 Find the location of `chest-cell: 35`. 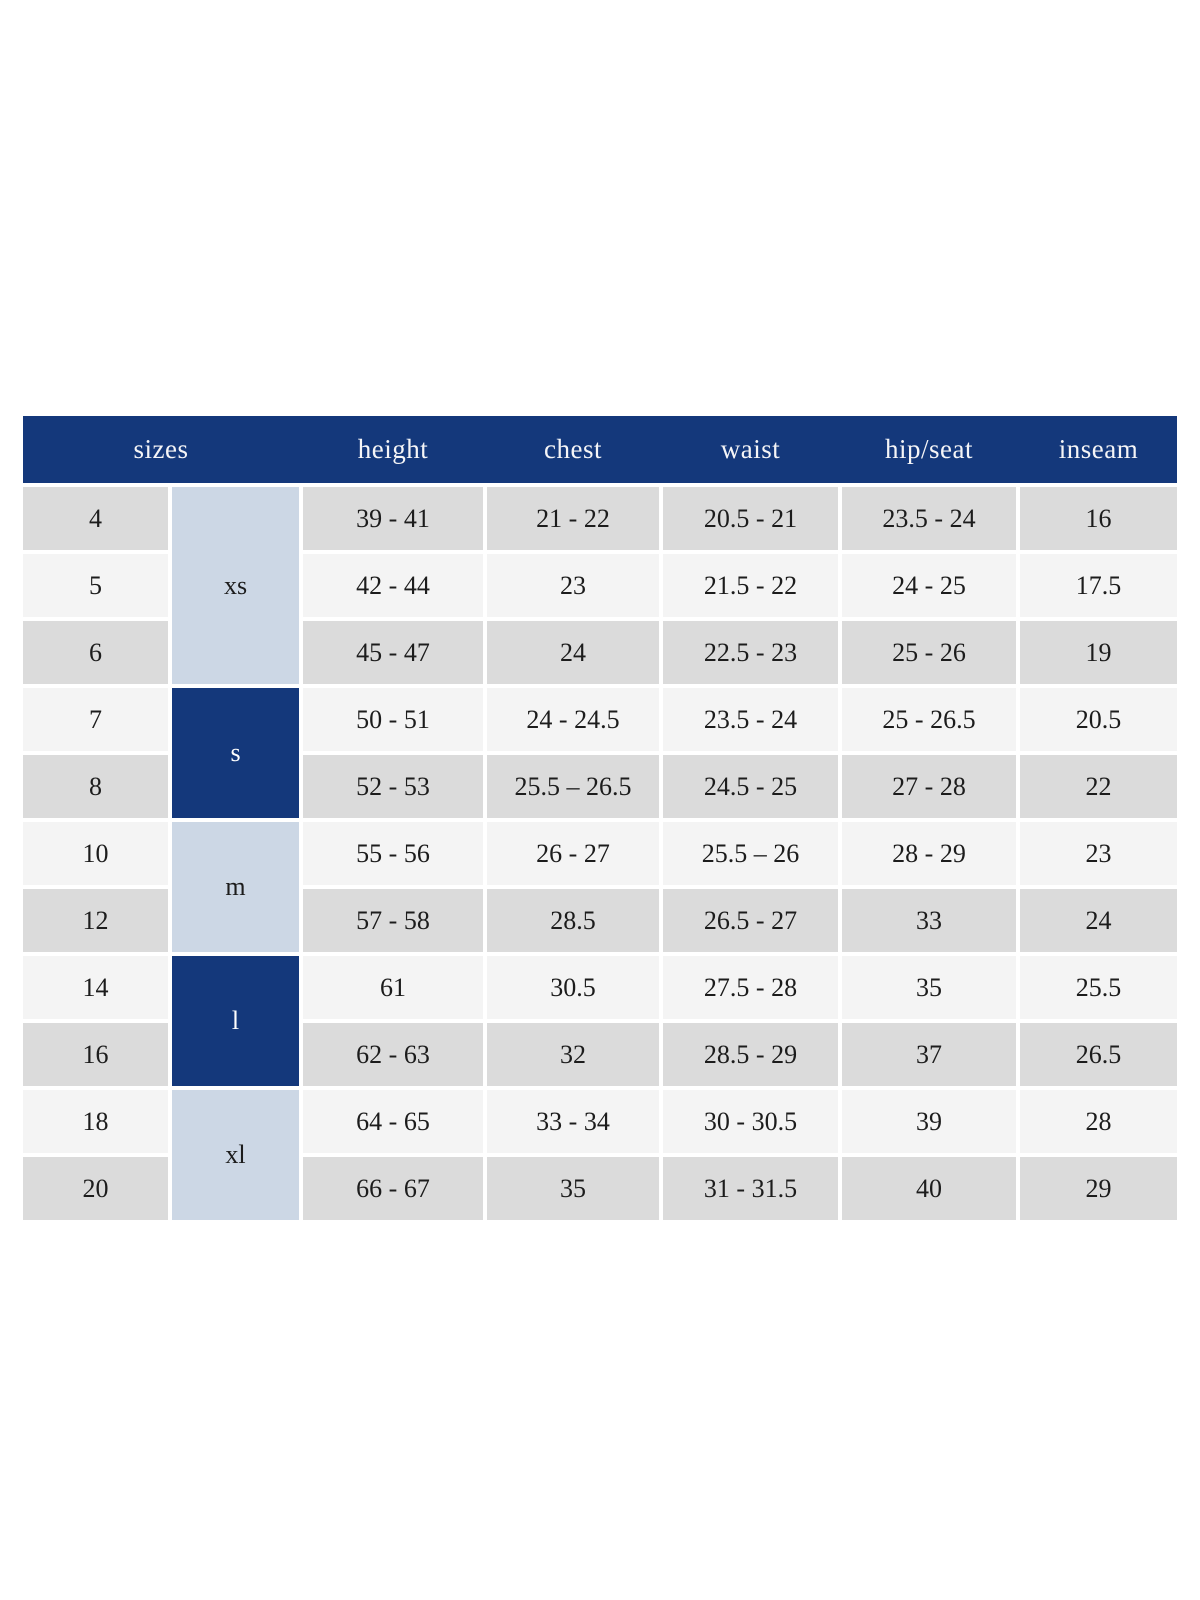

chest-cell: 35 is located at coordinates (573, 1188).